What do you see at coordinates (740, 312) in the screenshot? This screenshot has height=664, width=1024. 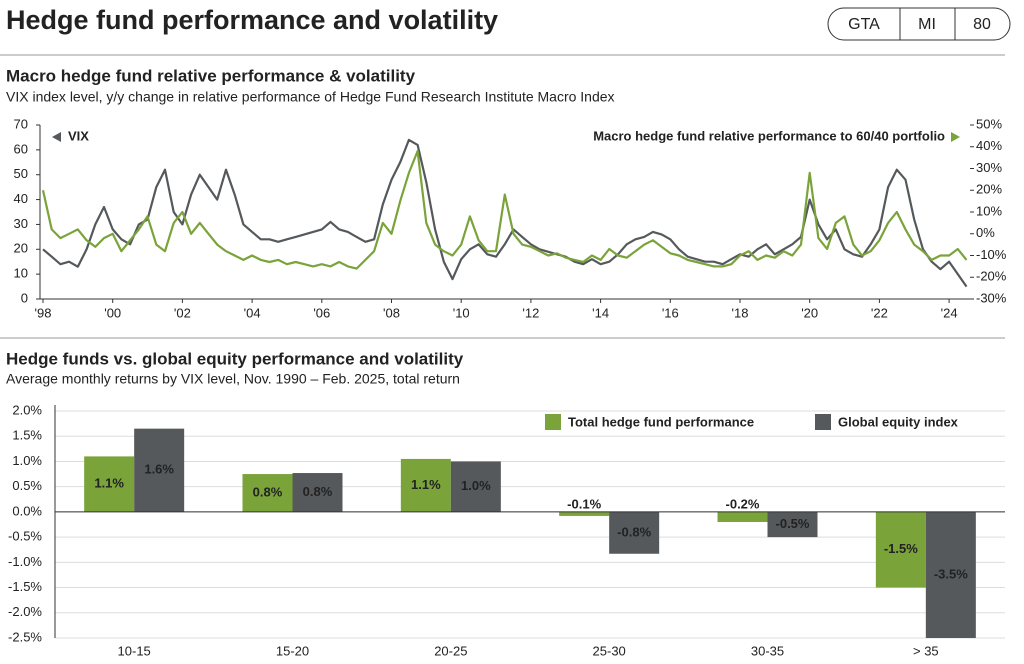 I see `x-tick-label: '18` at bounding box center [740, 312].